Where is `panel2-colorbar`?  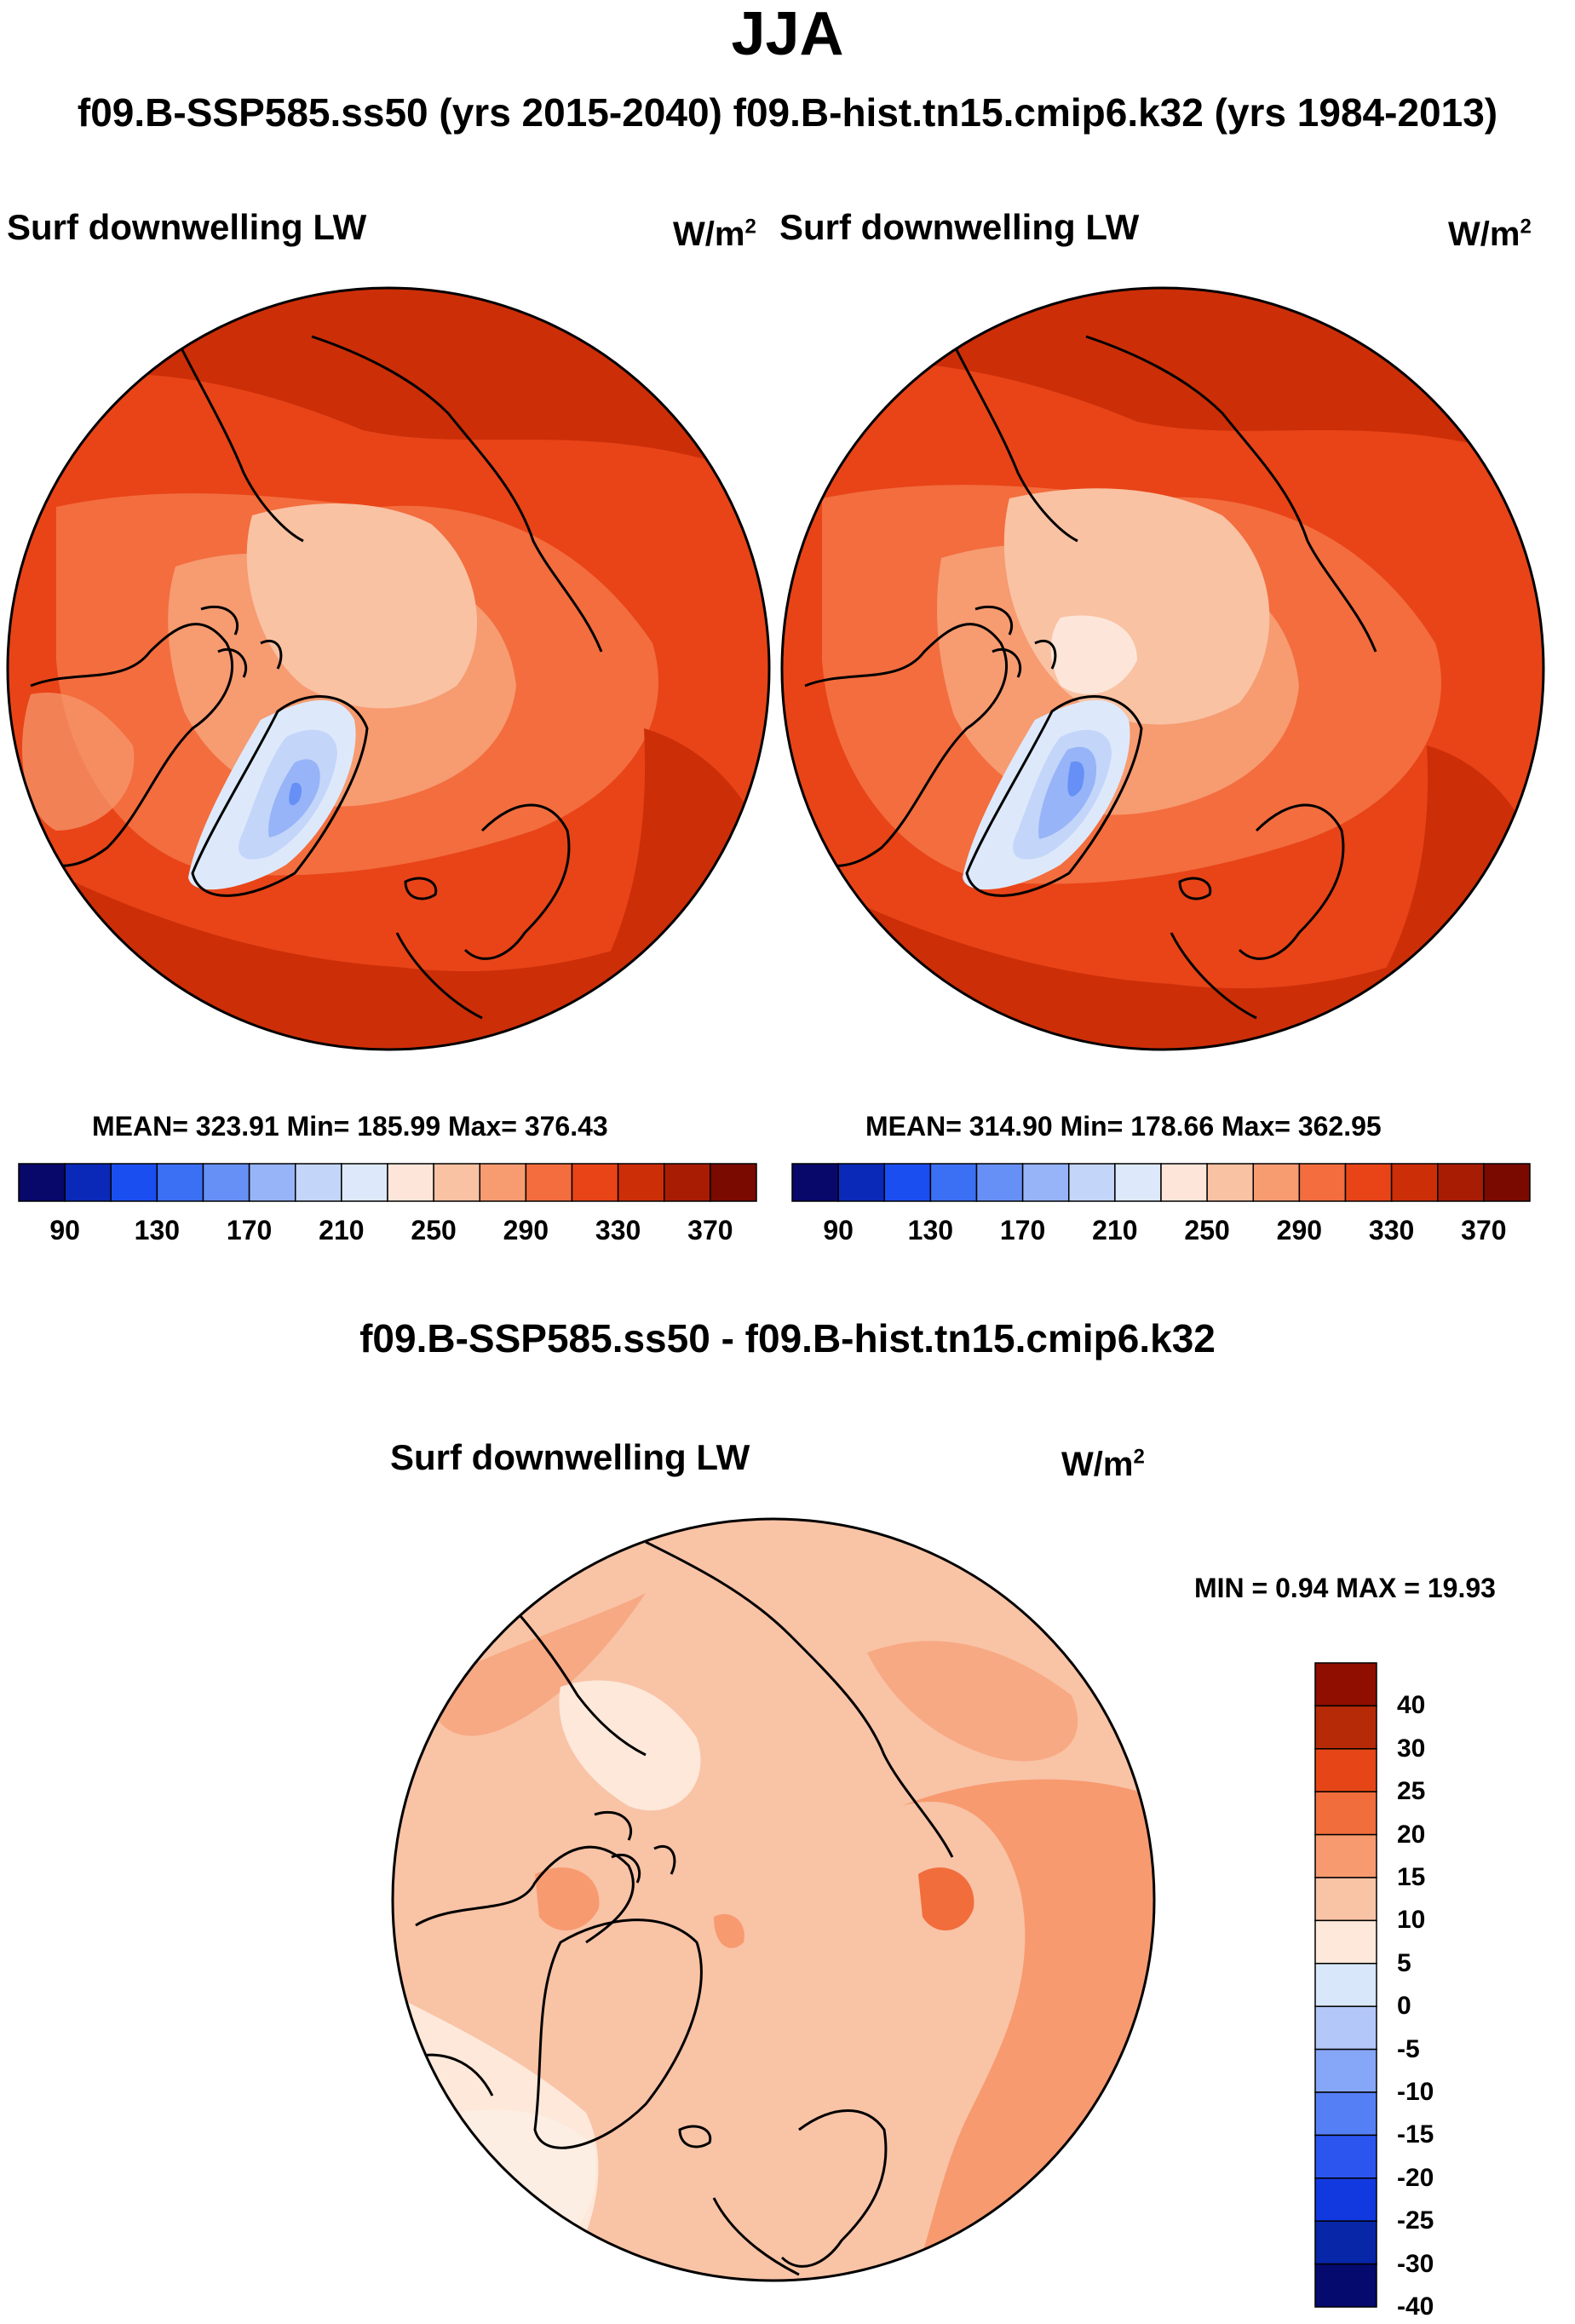 panel2-colorbar is located at coordinates (1161, 1182).